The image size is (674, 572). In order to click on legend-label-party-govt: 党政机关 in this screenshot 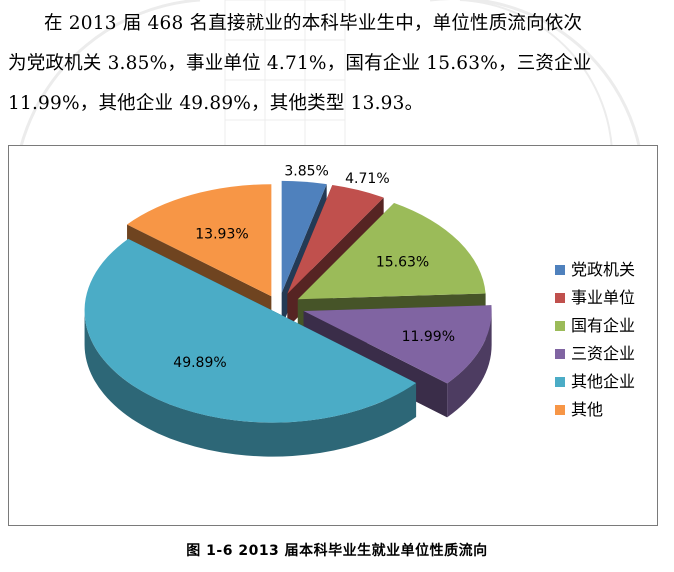, I will do `click(603, 269)`.